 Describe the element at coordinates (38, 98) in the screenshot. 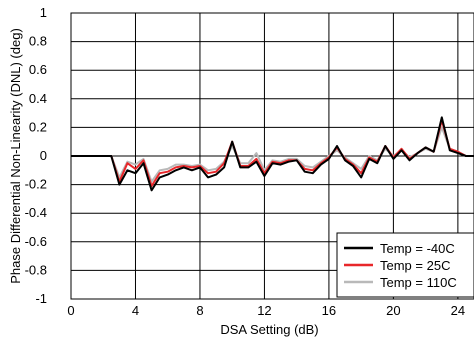

I see `y-tick-label: 0.4` at that location.